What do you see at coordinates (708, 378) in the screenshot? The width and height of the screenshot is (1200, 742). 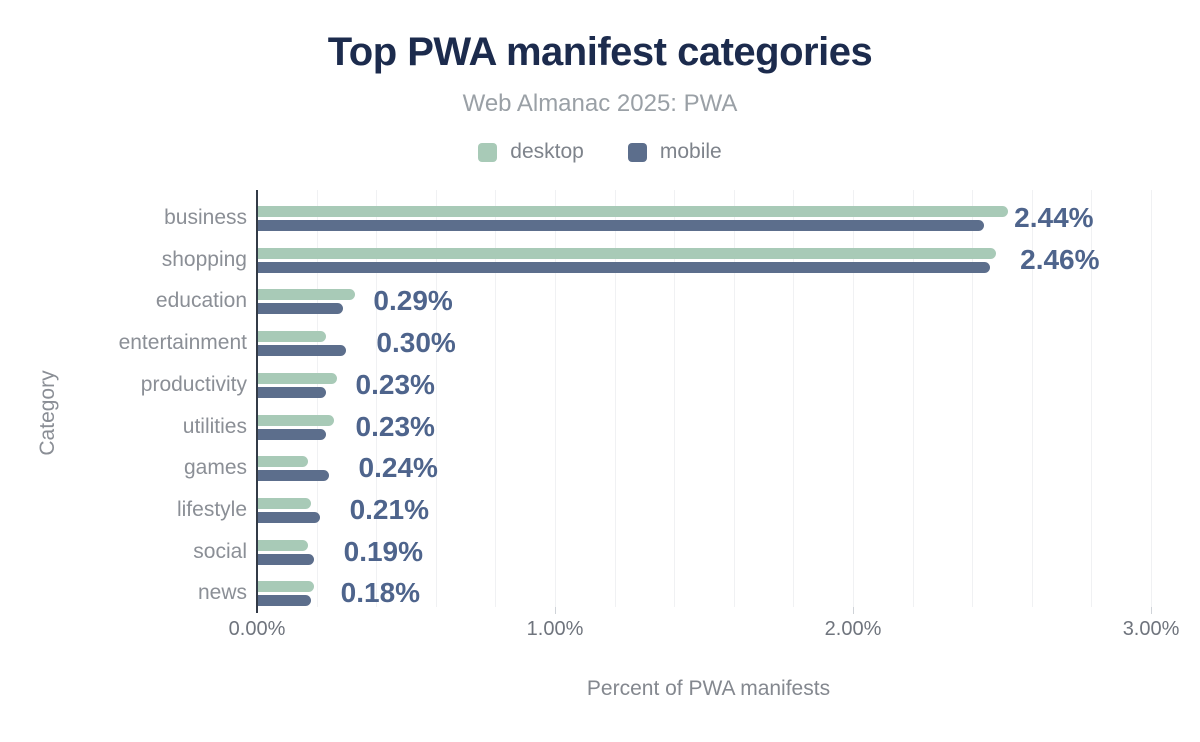 I see `bar-row-productivity: 0.23%` at bounding box center [708, 378].